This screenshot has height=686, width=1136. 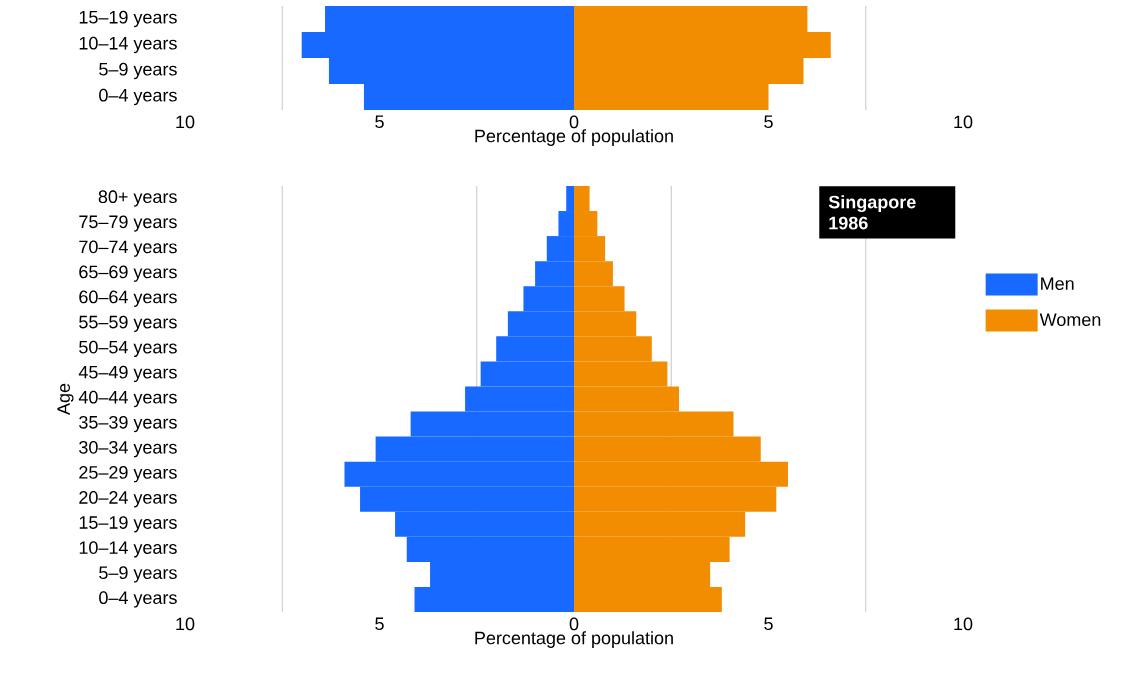 I want to click on y-axis-title: Age, so click(x=65, y=399).